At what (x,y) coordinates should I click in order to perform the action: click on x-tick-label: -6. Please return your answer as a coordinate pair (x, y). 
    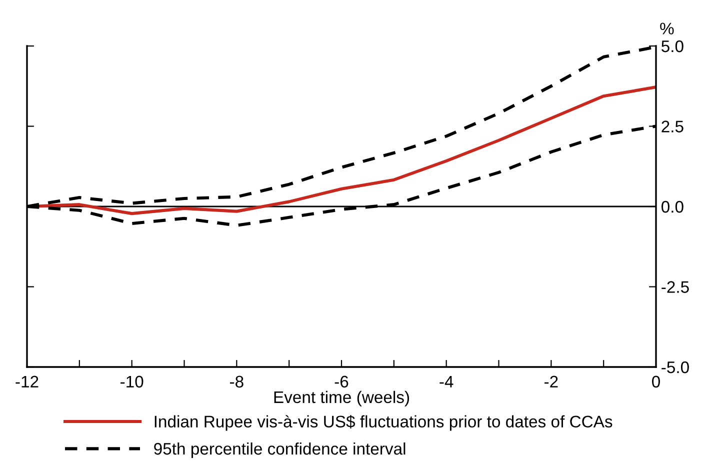
    Looking at the image, I should click on (341, 382).